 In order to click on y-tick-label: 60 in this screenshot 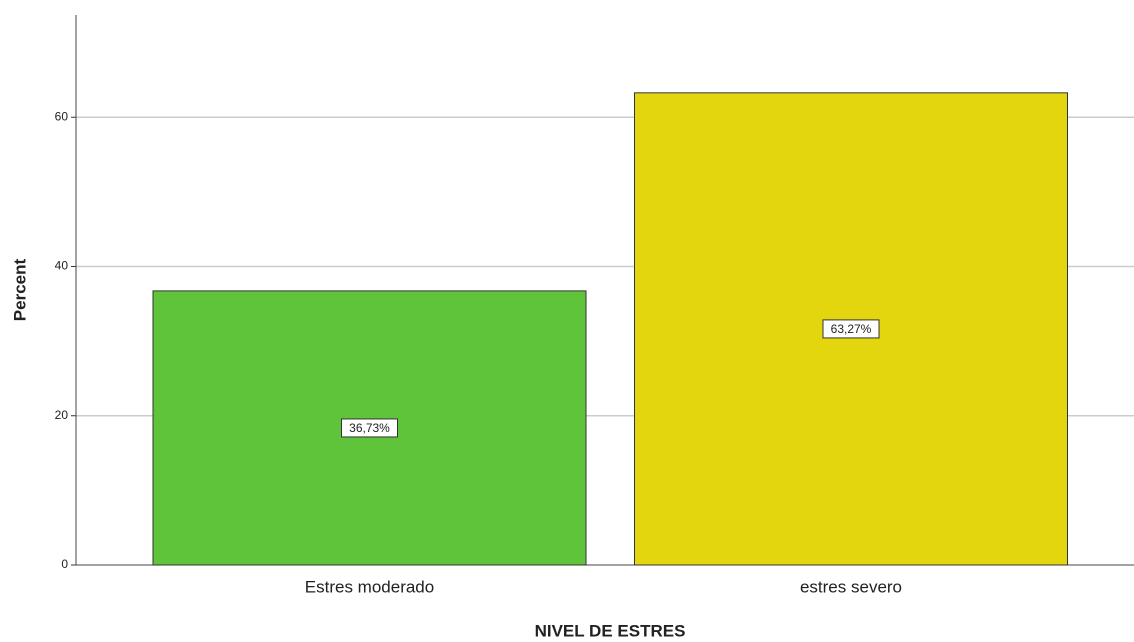, I will do `click(62, 116)`.